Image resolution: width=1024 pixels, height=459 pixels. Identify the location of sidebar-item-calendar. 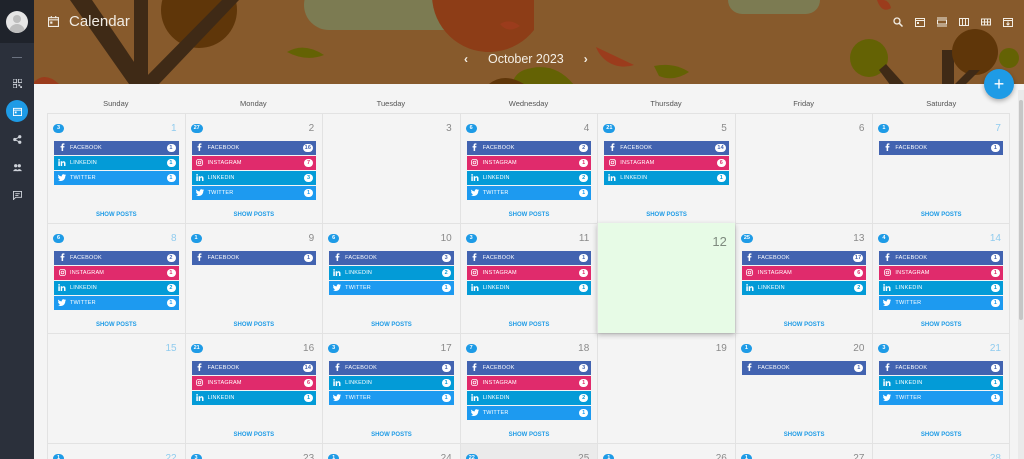
(17, 111).